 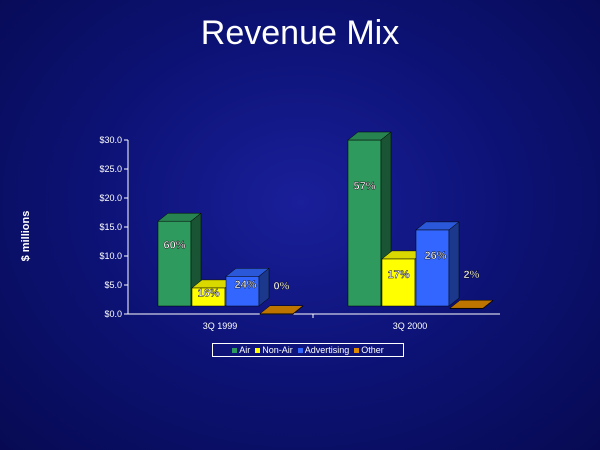 I want to click on legend-item-advertising: Advertising, so click(x=323, y=350).